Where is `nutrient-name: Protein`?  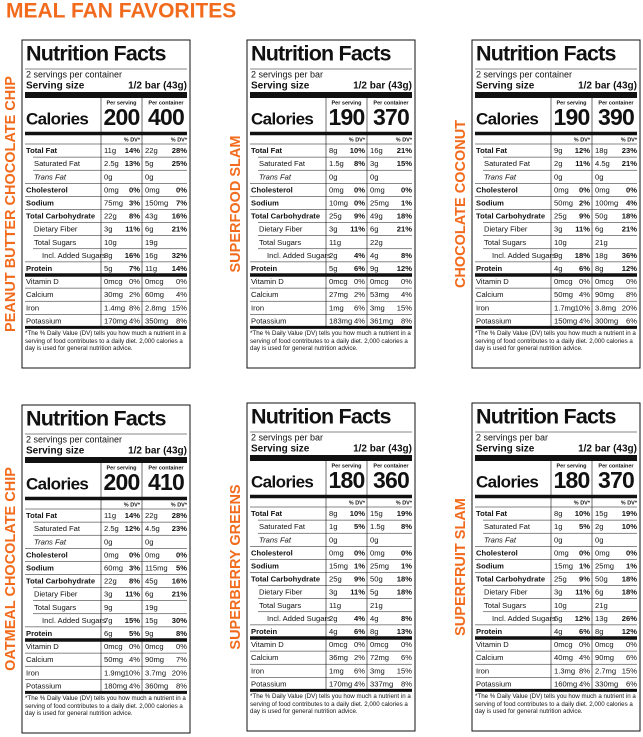
nutrient-name: Protein is located at coordinates (264, 631).